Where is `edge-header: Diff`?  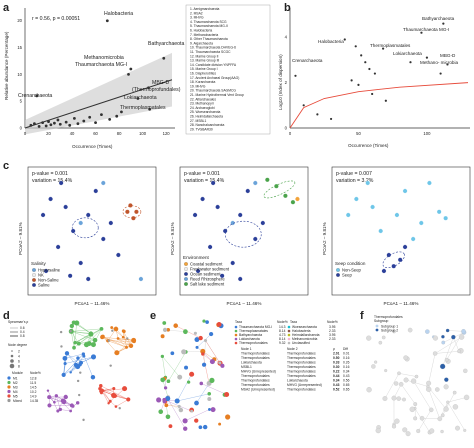
edge-header: Diff is located at coordinates (345, 349).